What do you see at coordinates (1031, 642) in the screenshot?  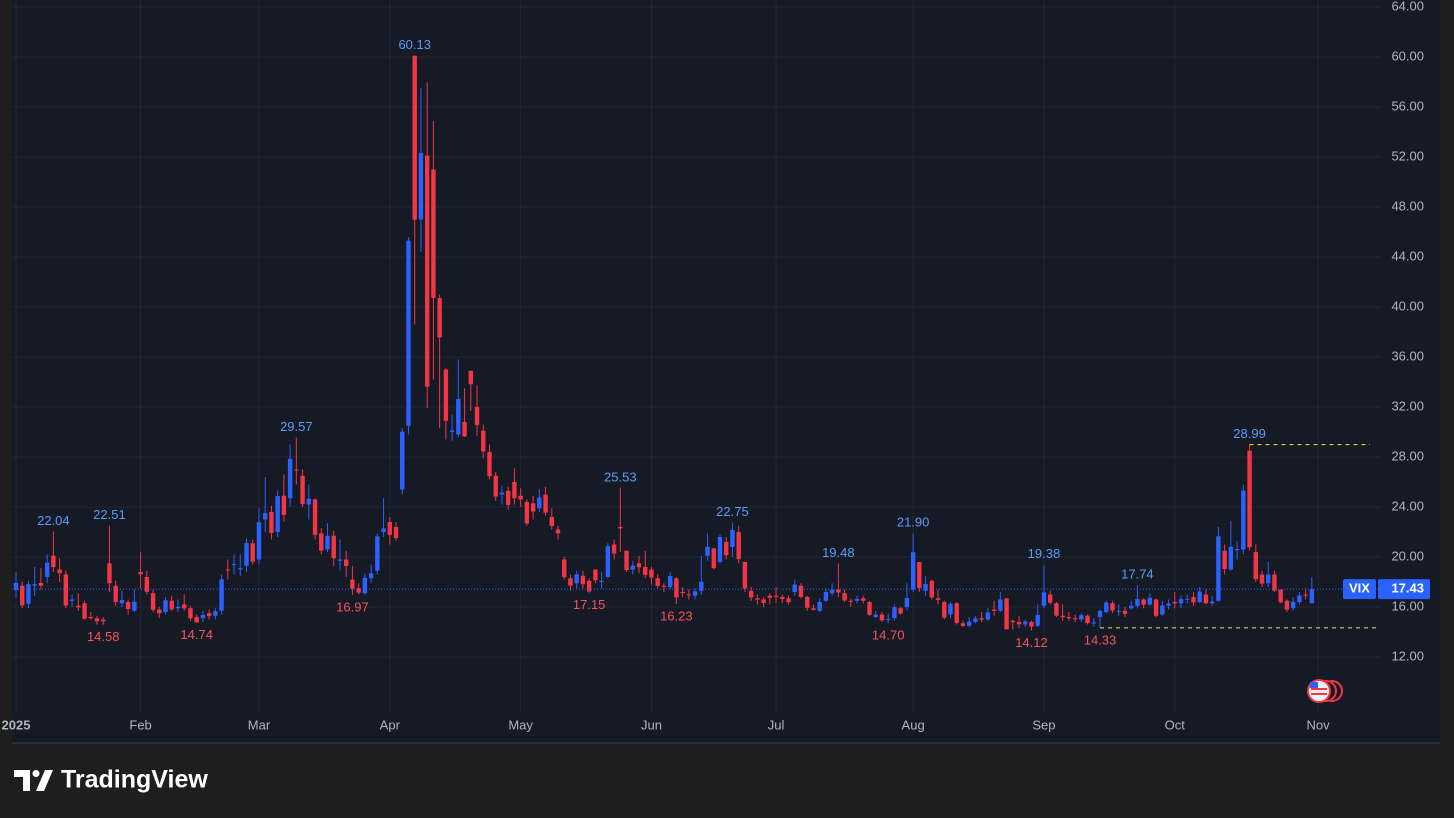 I see `low-label: 14.12` at bounding box center [1031, 642].